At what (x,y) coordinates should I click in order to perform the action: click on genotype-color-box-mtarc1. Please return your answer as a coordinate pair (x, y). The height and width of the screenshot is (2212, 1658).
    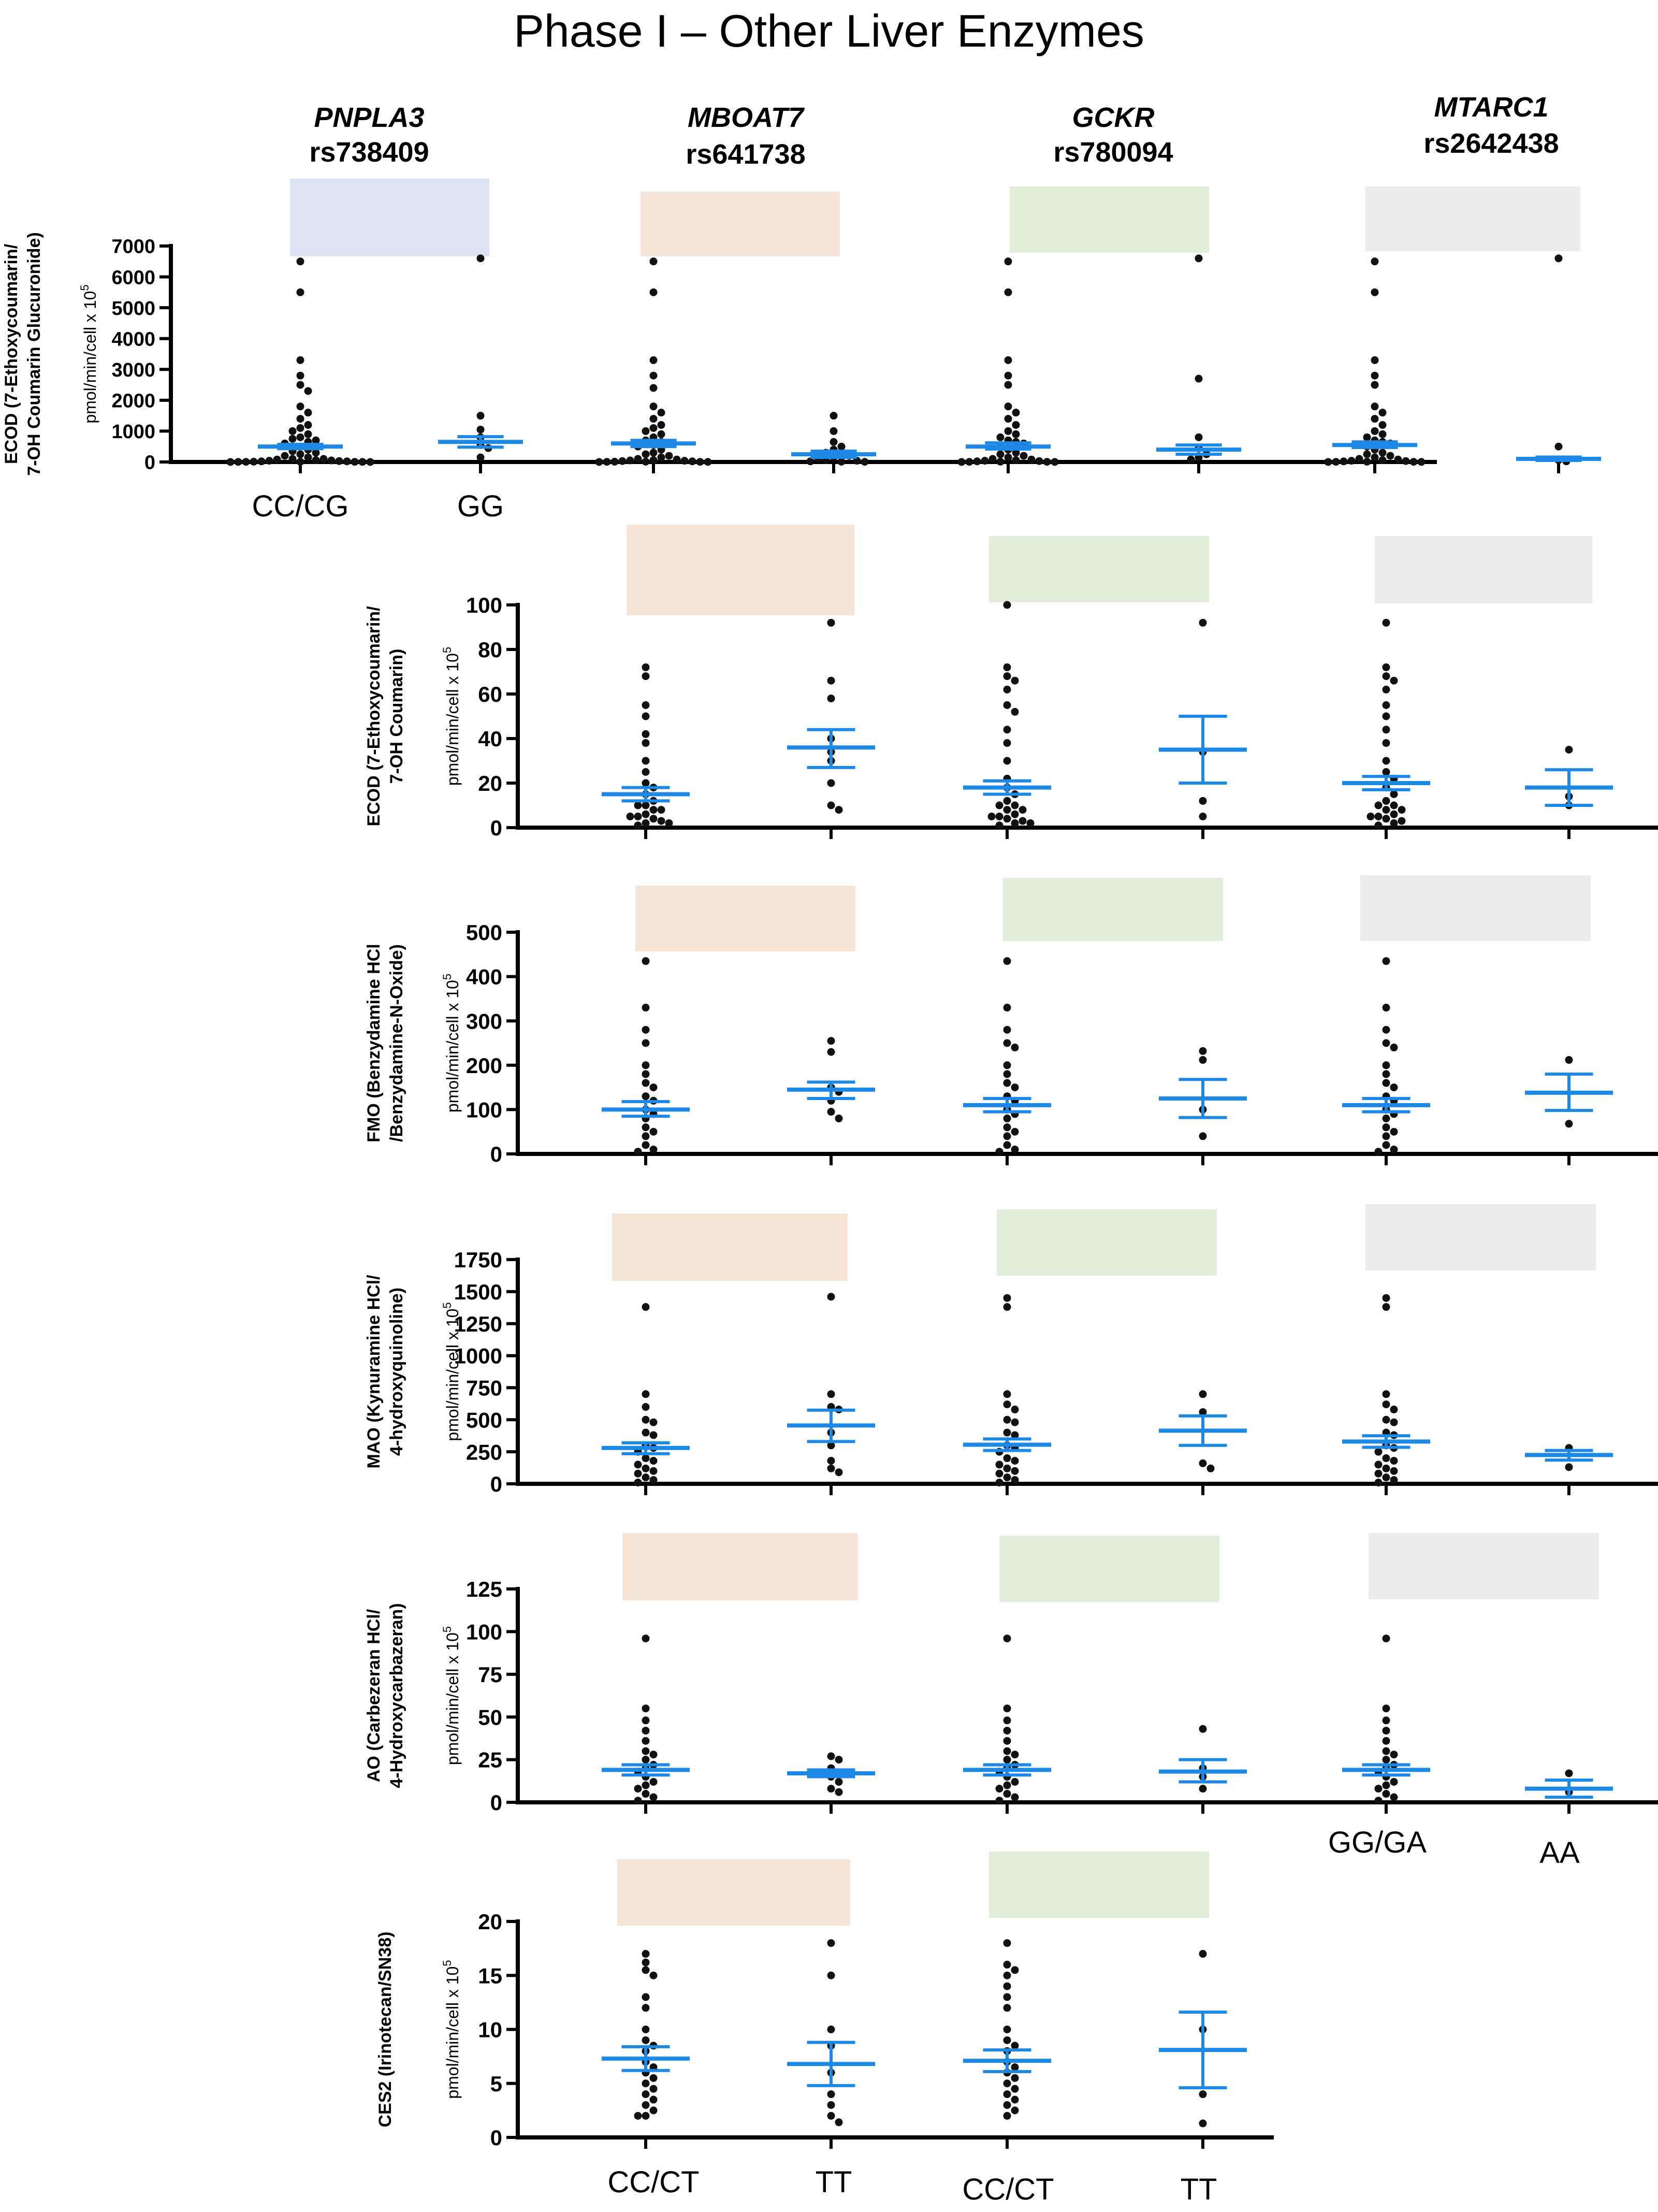
    Looking at the image, I should click on (1483, 569).